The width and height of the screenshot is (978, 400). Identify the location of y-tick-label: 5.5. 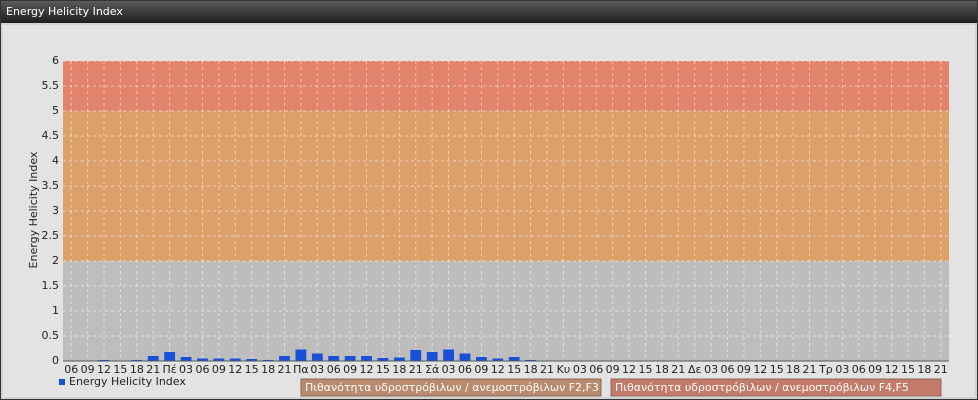
(51, 85).